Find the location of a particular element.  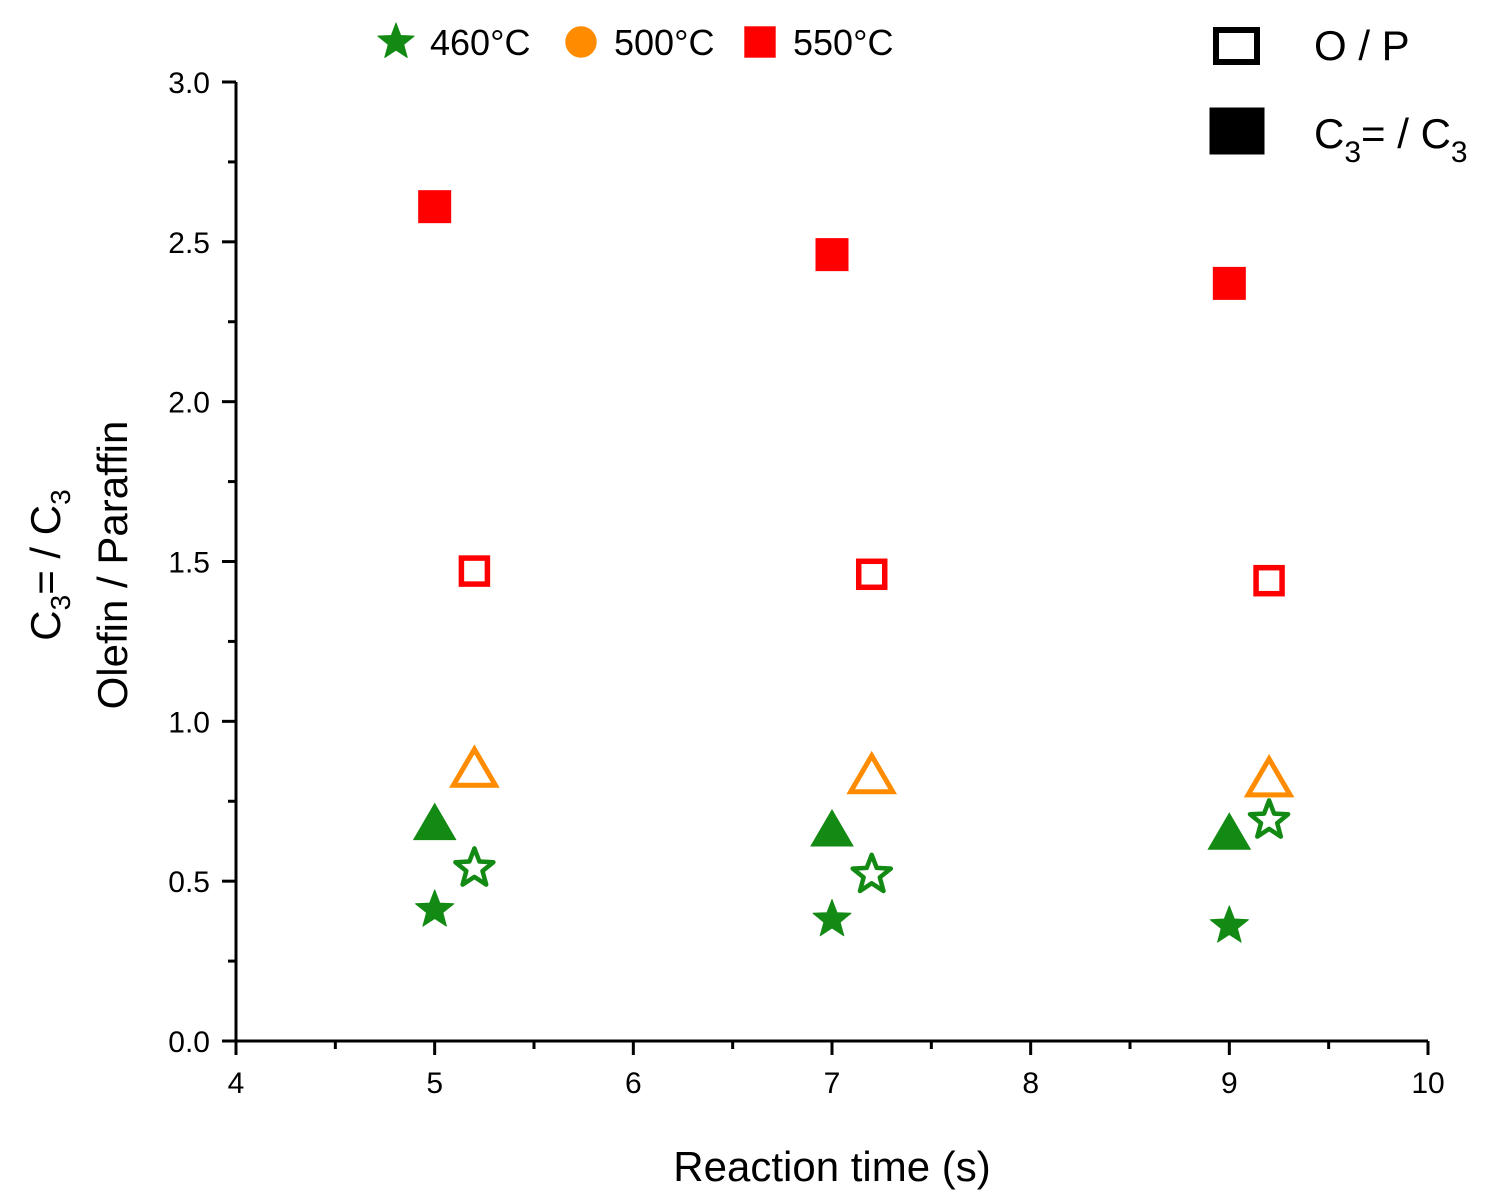

legend-marker-star is located at coordinates (396, 40).